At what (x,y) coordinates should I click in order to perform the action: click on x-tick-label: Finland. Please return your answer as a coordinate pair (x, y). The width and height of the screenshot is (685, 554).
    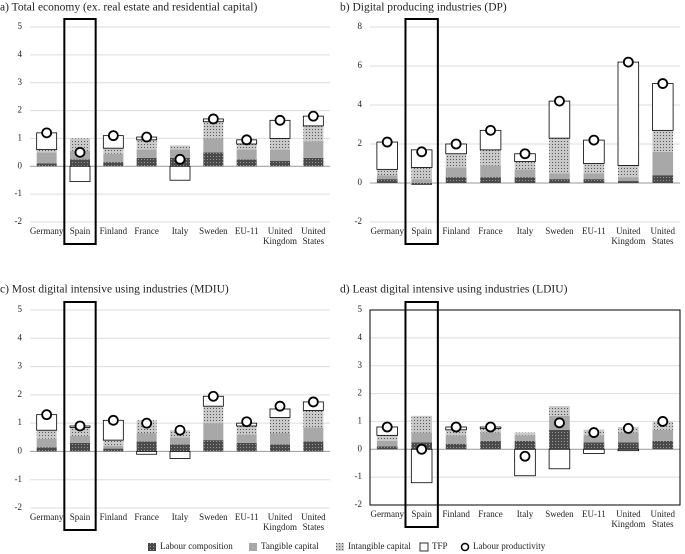
    Looking at the image, I should click on (114, 517).